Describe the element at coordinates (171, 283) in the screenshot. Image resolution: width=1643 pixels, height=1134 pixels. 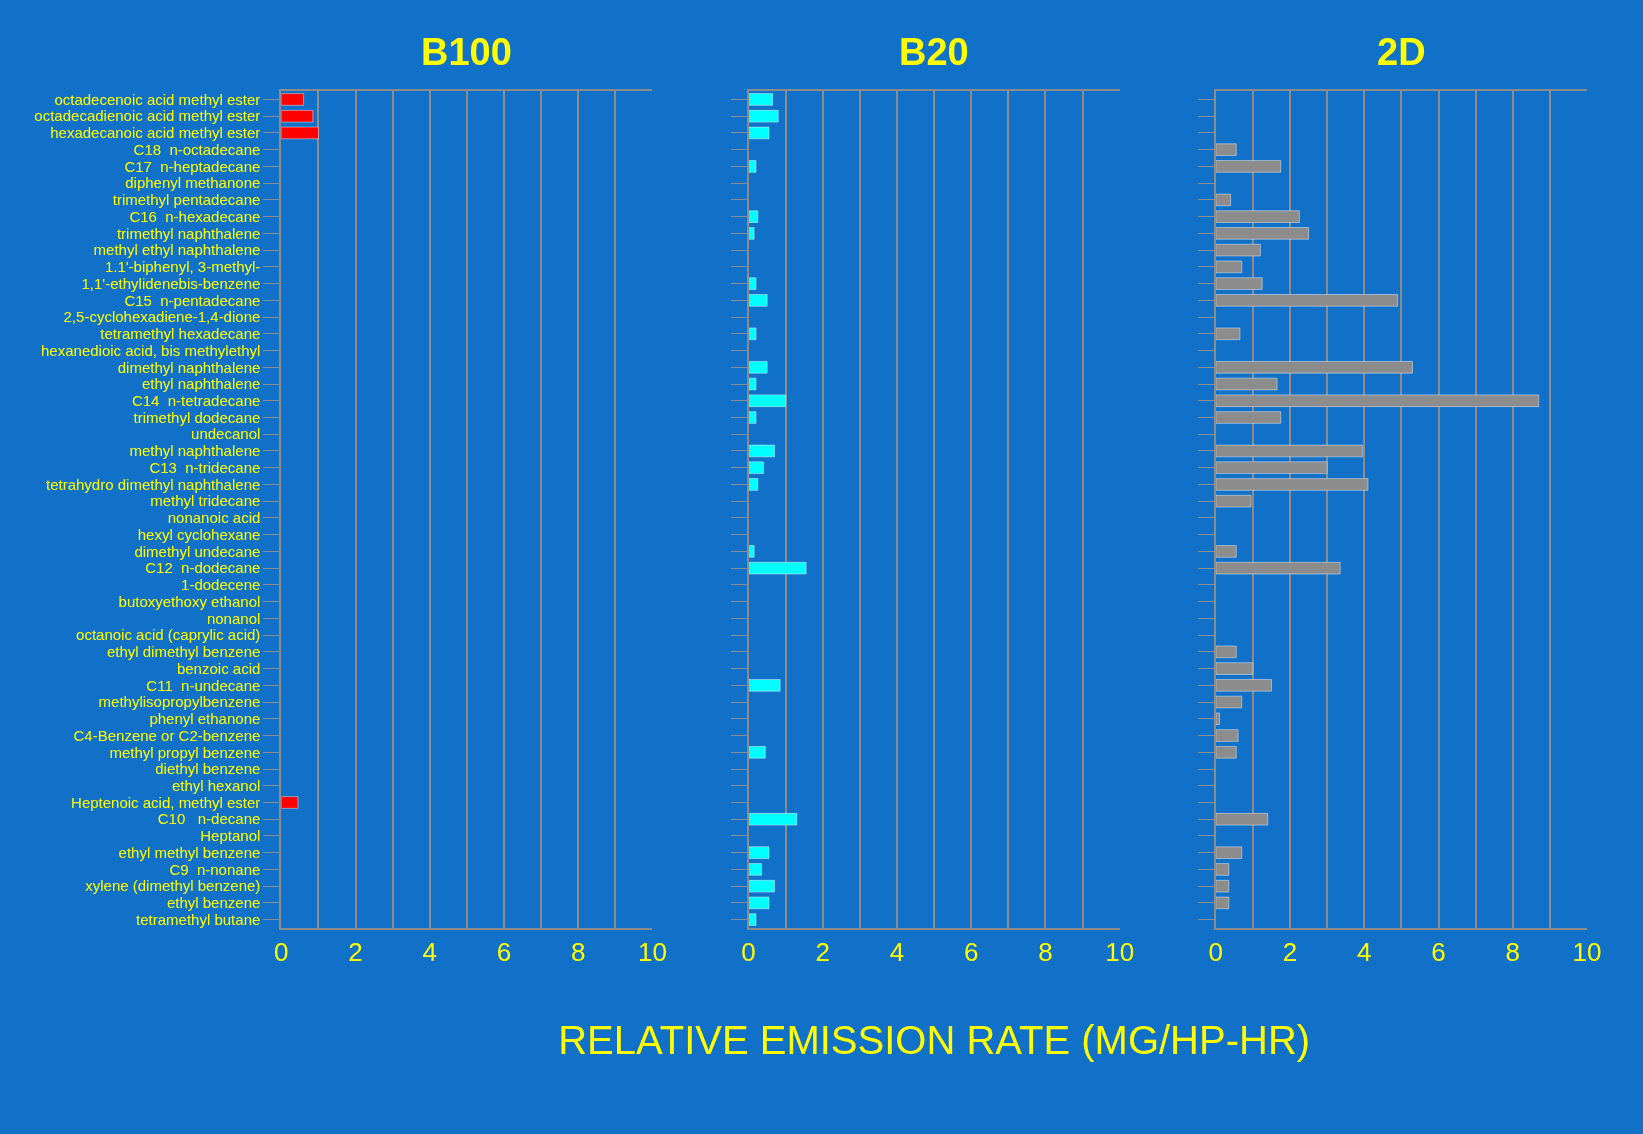
I see `y-tick-label: 1,1'-ethylidenebis-benzene` at that location.